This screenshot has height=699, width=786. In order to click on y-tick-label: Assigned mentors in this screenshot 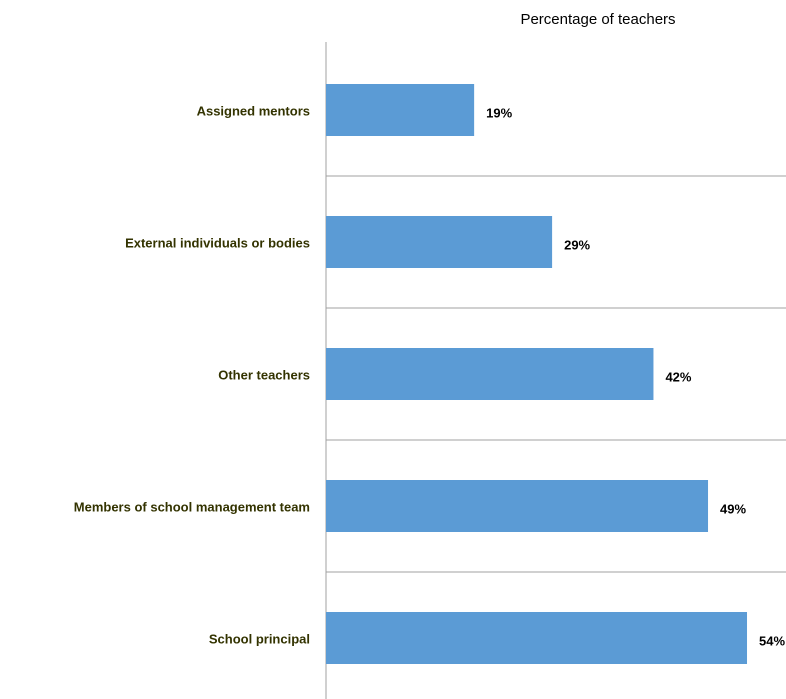, I will do `click(253, 110)`.